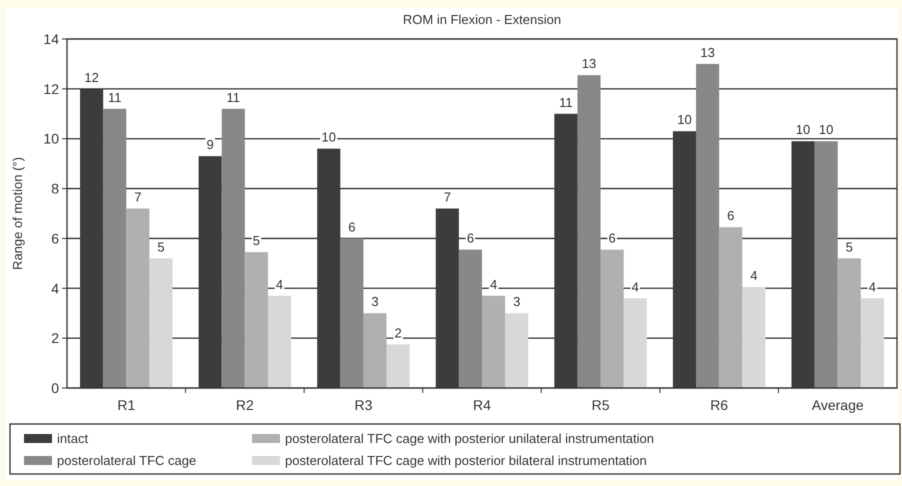 The image size is (902, 486). I want to click on data-label: 9, so click(210, 144).